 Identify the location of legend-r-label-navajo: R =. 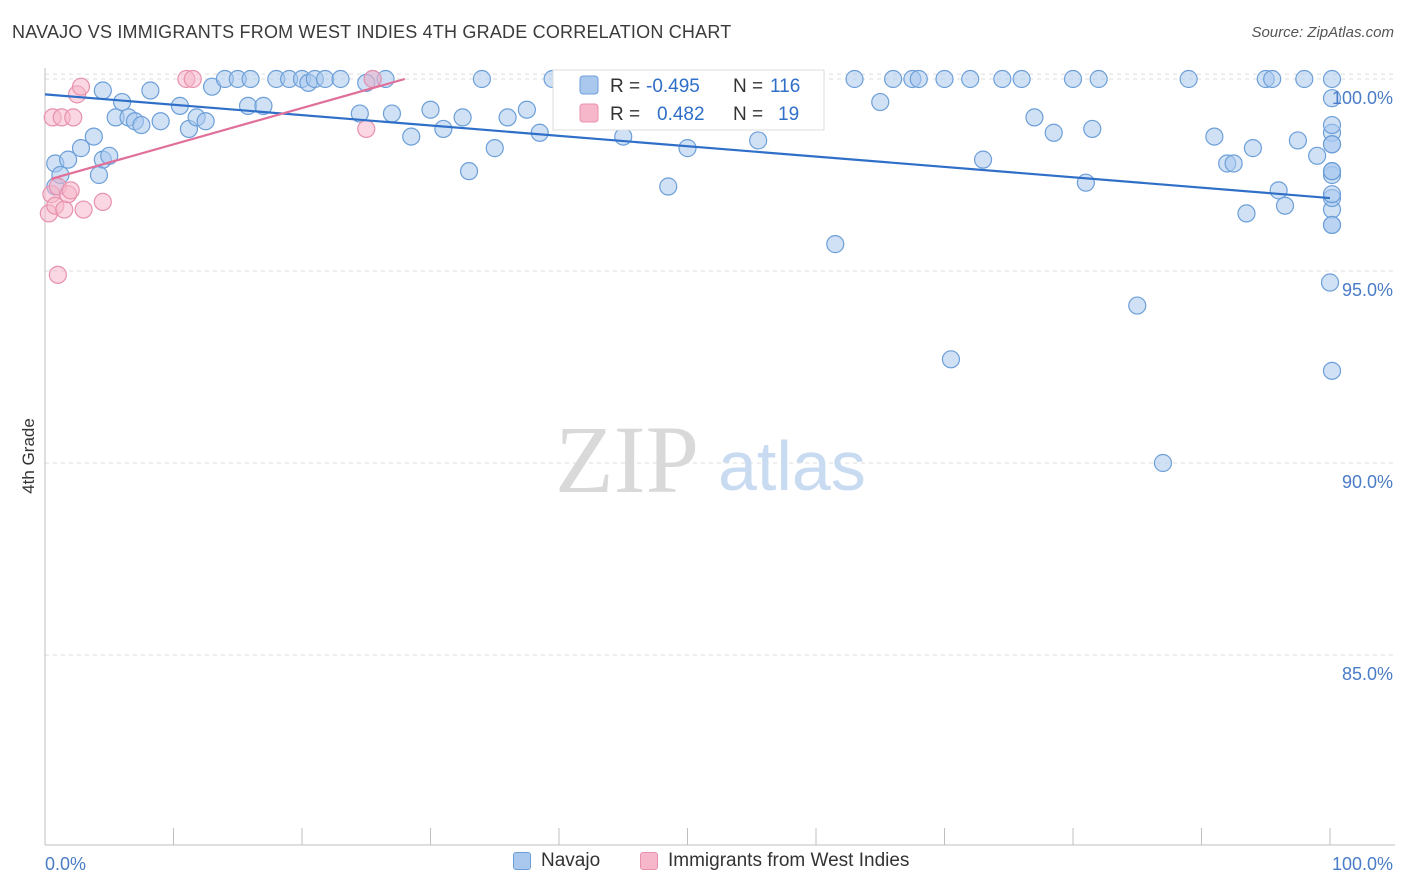
(625, 86).